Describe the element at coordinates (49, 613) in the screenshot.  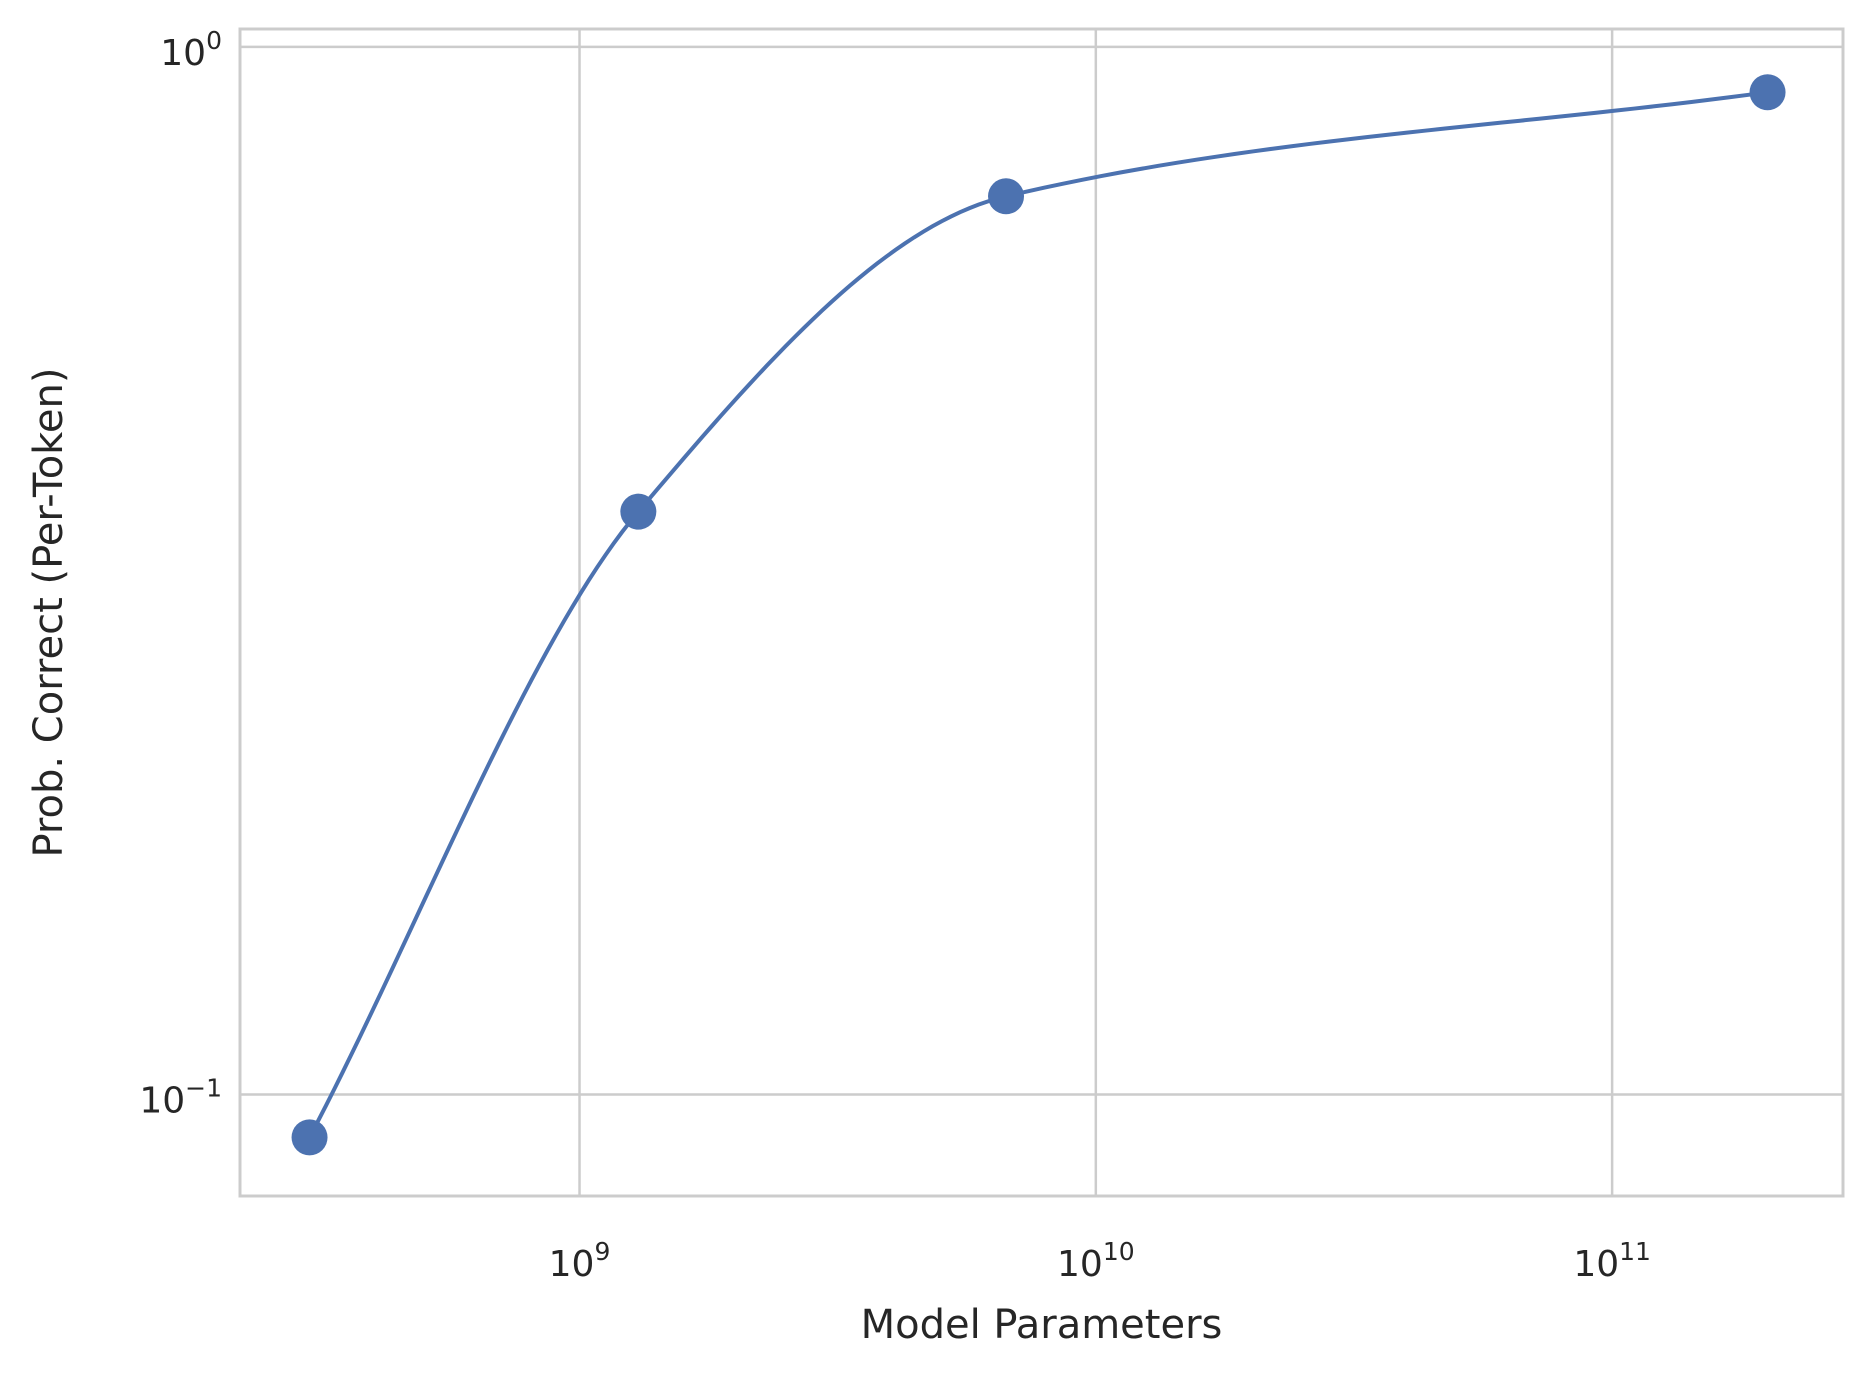
I see `y-axis-label: Prob. Correct (Per-Token)` at that location.